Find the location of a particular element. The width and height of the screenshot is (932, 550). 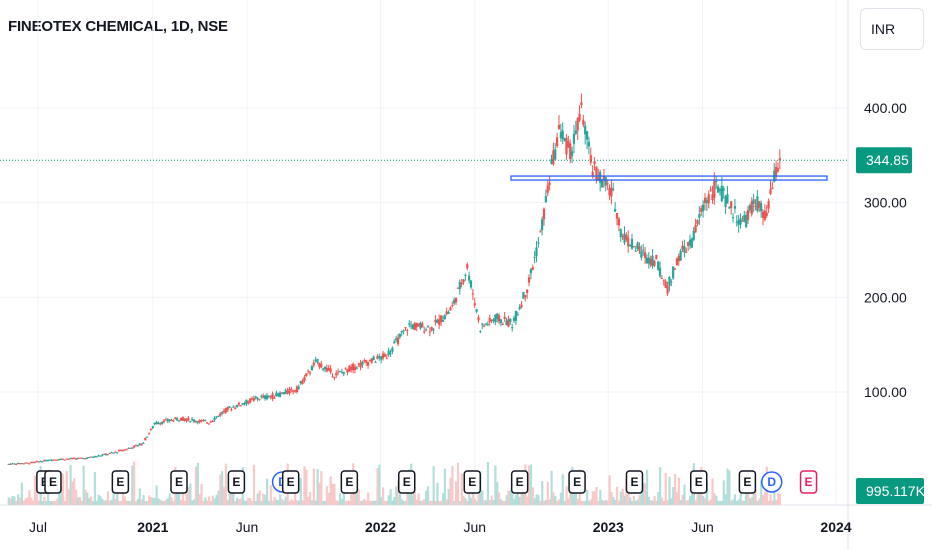

event-markers: EEEEEDEEEEEEEEEDE is located at coordinates (427, 482).